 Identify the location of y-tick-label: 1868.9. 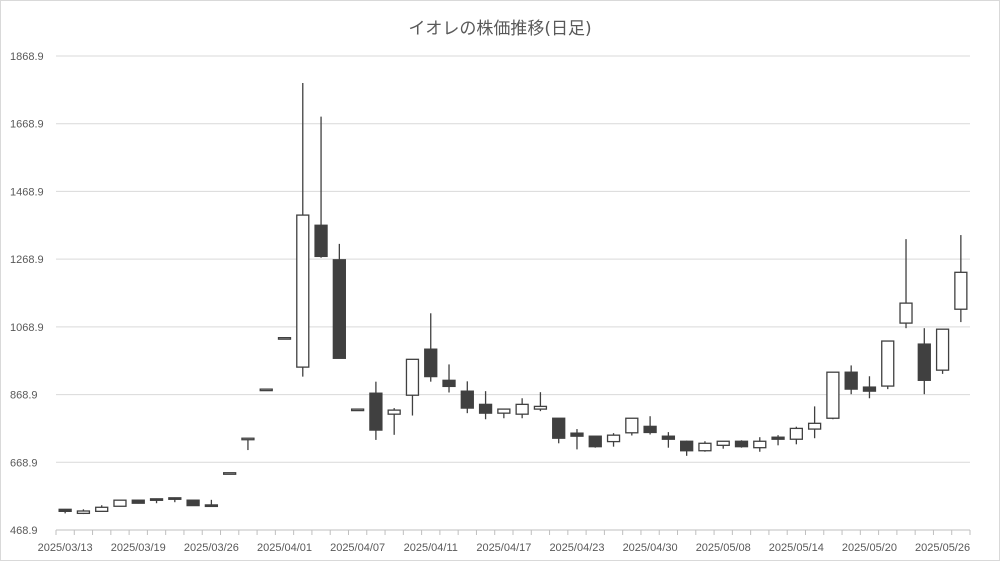
(27, 57).